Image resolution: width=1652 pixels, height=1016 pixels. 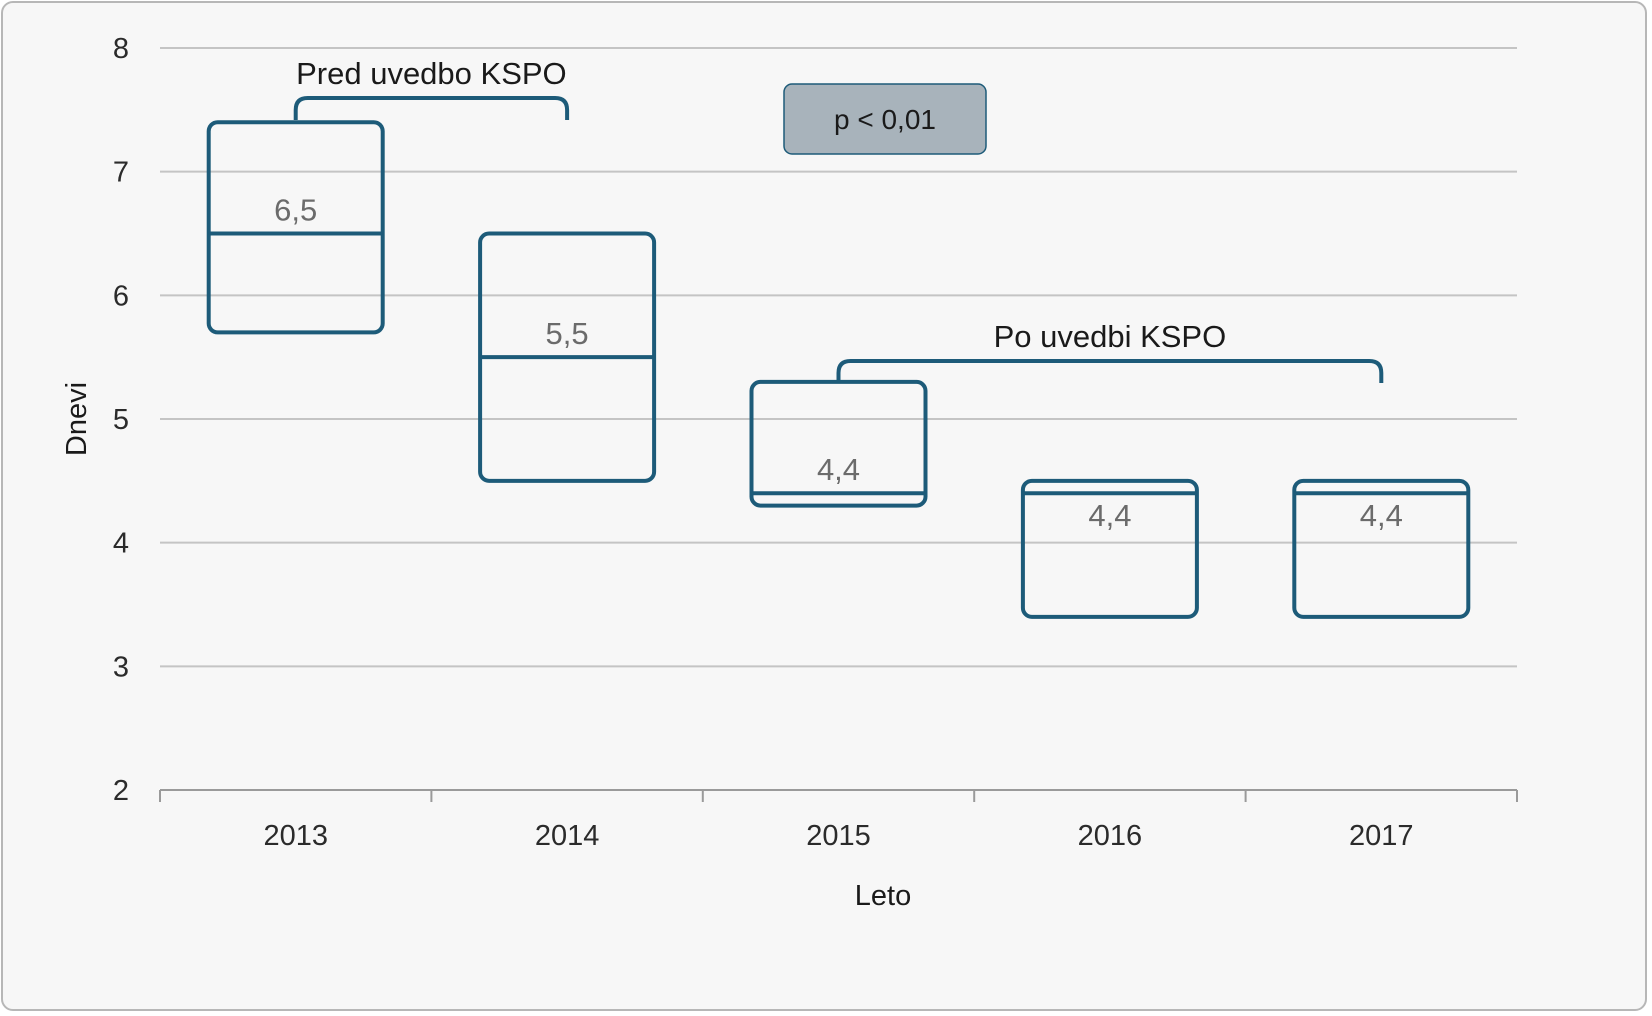 What do you see at coordinates (1381, 515) in the screenshot?
I see `median-label-2017: 4,4` at bounding box center [1381, 515].